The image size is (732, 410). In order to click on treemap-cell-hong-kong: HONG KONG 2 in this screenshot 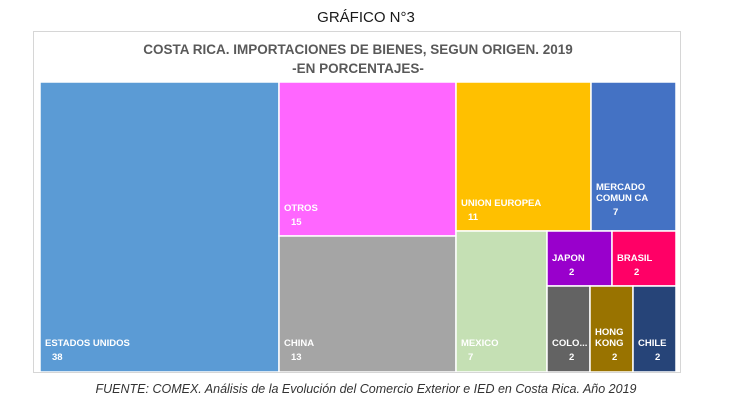, I will do `click(611, 328)`.